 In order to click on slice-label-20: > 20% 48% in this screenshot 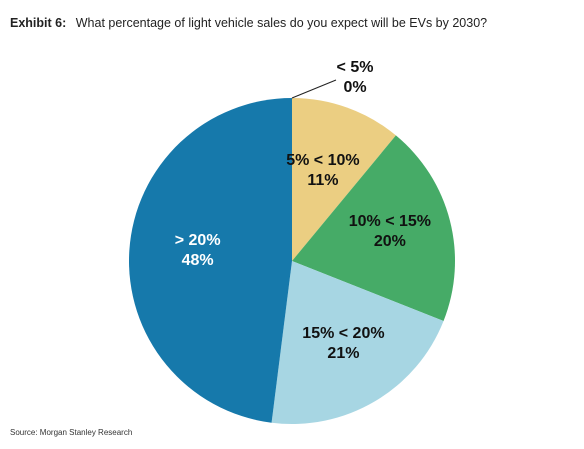, I will do `click(198, 250)`.